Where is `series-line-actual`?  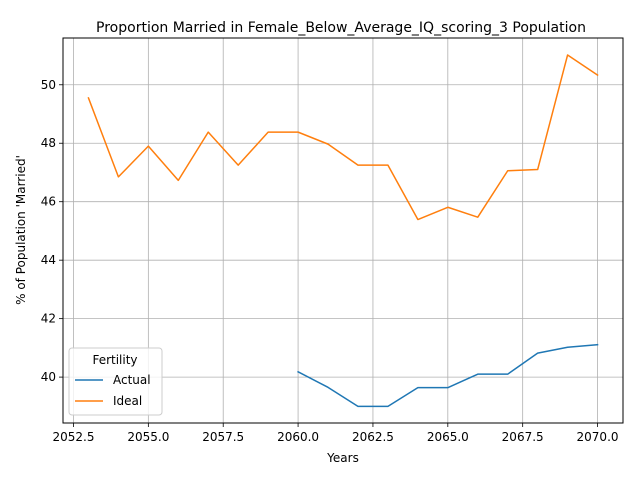 series-line-actual is located at coordinates (448, 375).